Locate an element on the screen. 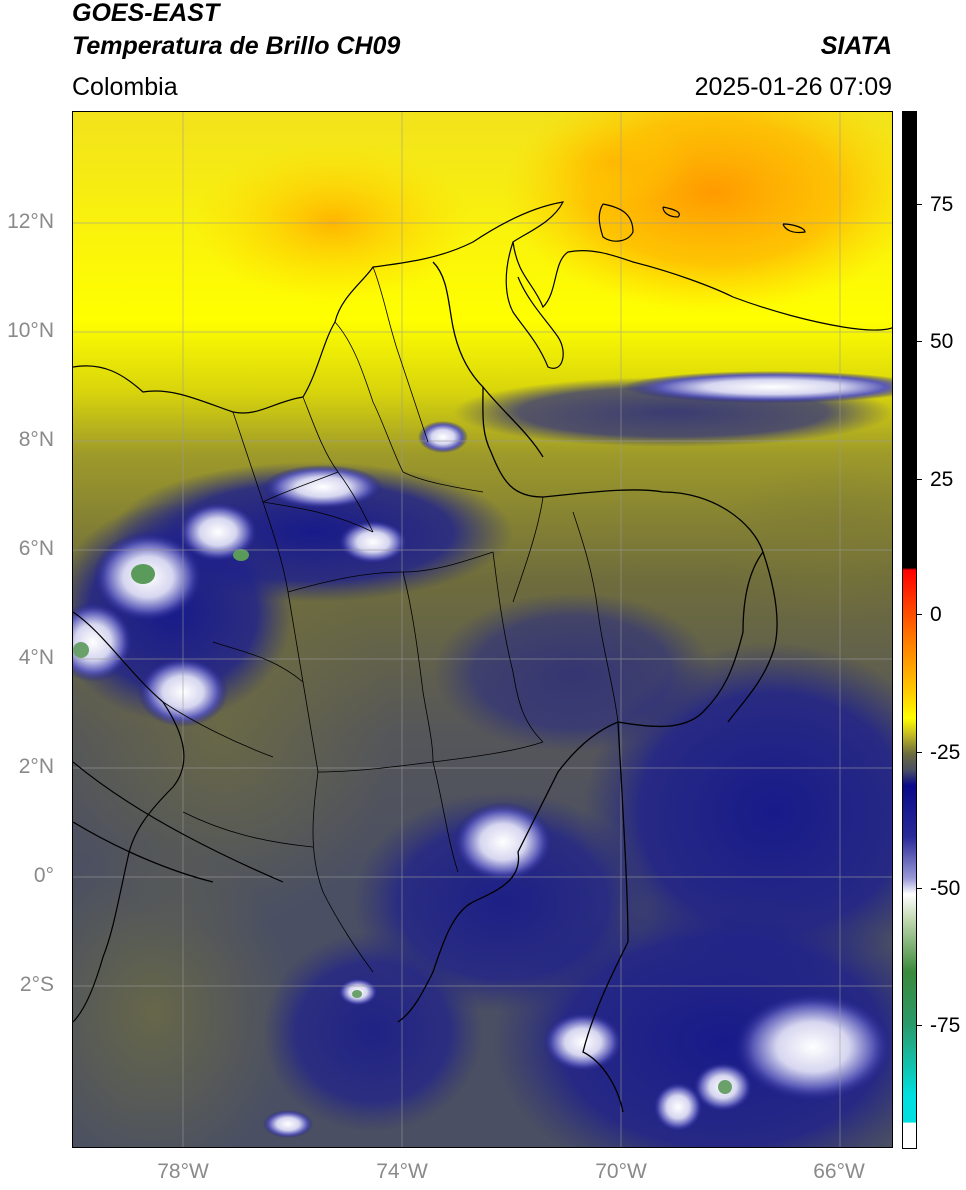 Image resolution: width=966 pixels, height=1190 pixels. olive-area-east is located at coordinates (802, 542).